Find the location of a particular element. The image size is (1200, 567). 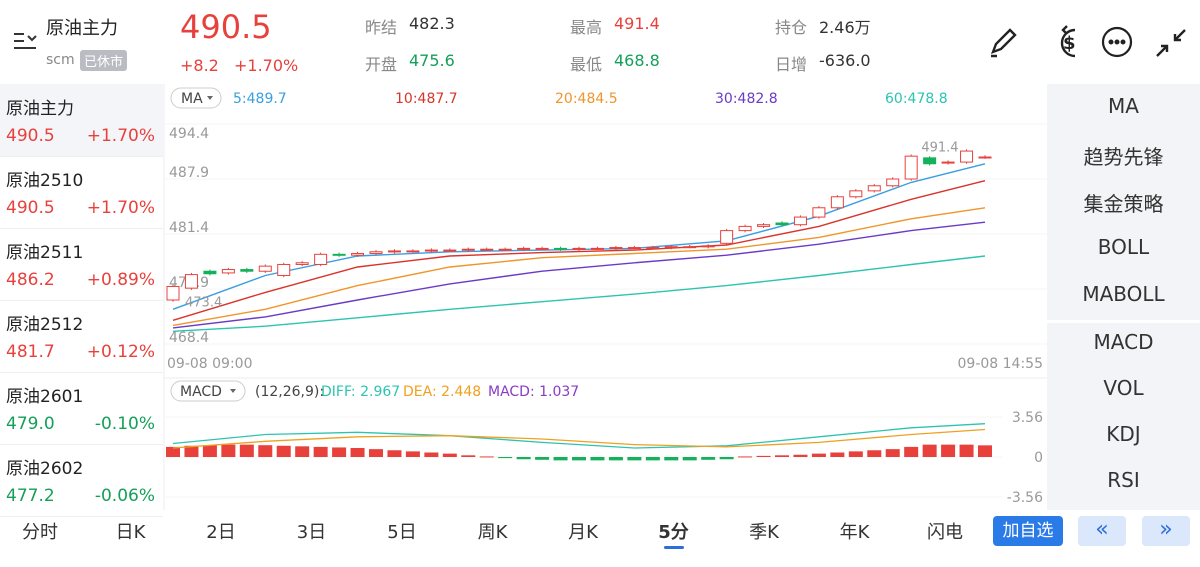

ma-button is located at coordinates (196, 98).